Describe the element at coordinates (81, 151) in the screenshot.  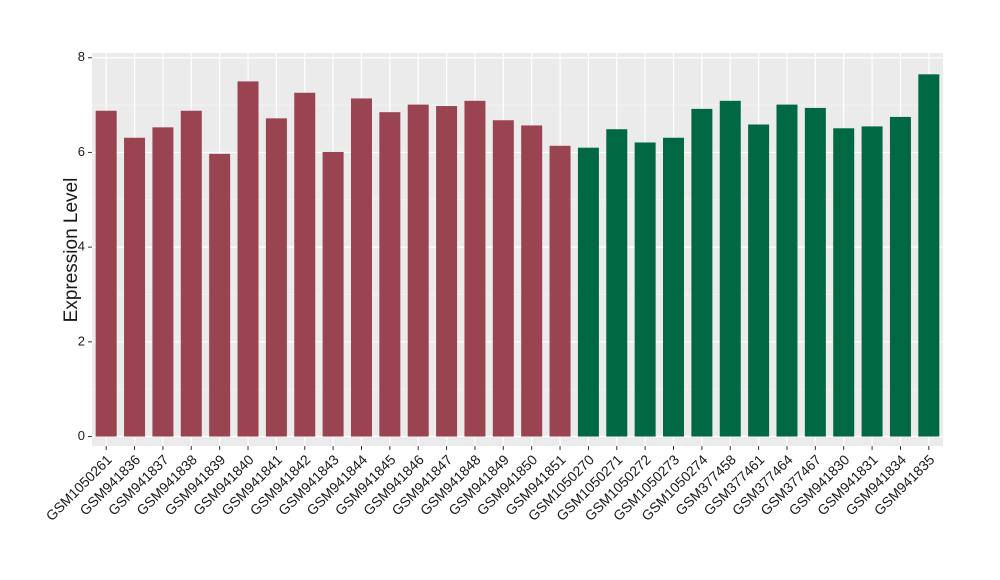
I see `y-tick-label: 6` at that location.